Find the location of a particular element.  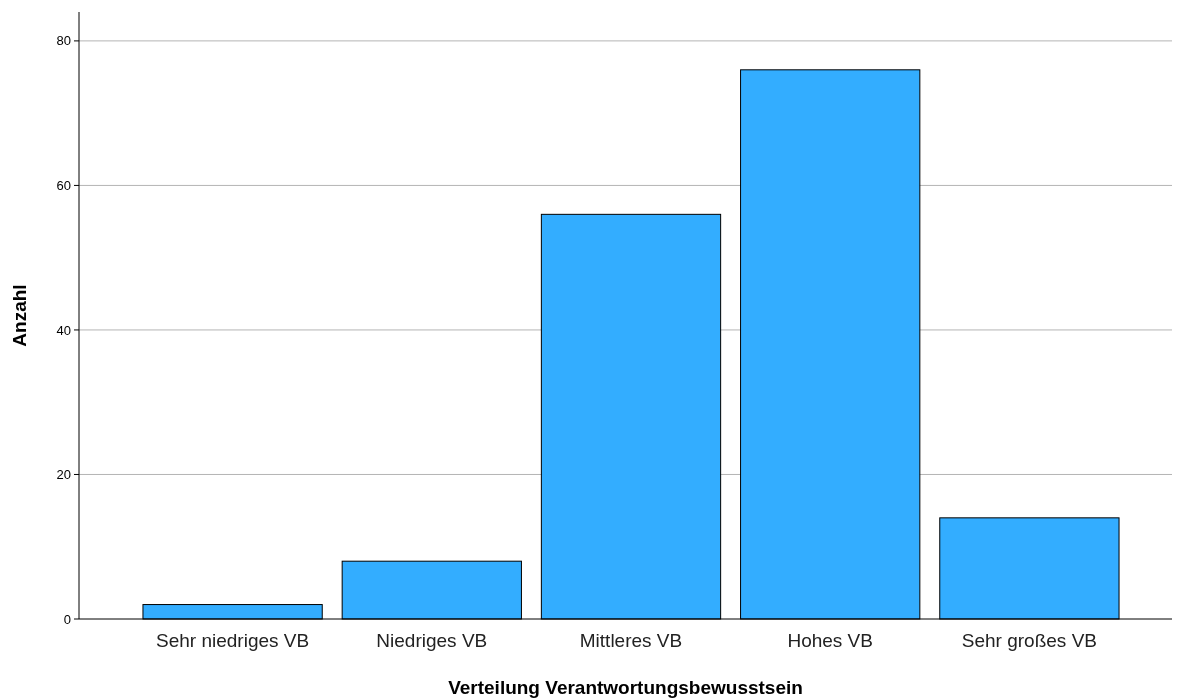

y-axis-title: Anzahl is located at coordinates (19, 315).